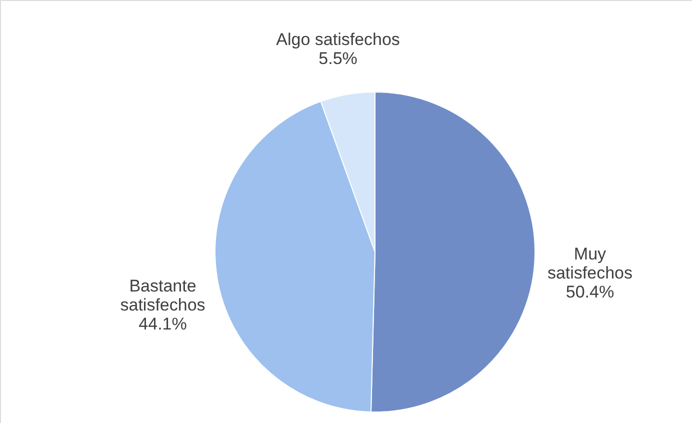 This screenshot has height=423, width=692. Describe the element at coordinates (590, 292) in the screenshot. I see `data-label: 50.4%` at that location.